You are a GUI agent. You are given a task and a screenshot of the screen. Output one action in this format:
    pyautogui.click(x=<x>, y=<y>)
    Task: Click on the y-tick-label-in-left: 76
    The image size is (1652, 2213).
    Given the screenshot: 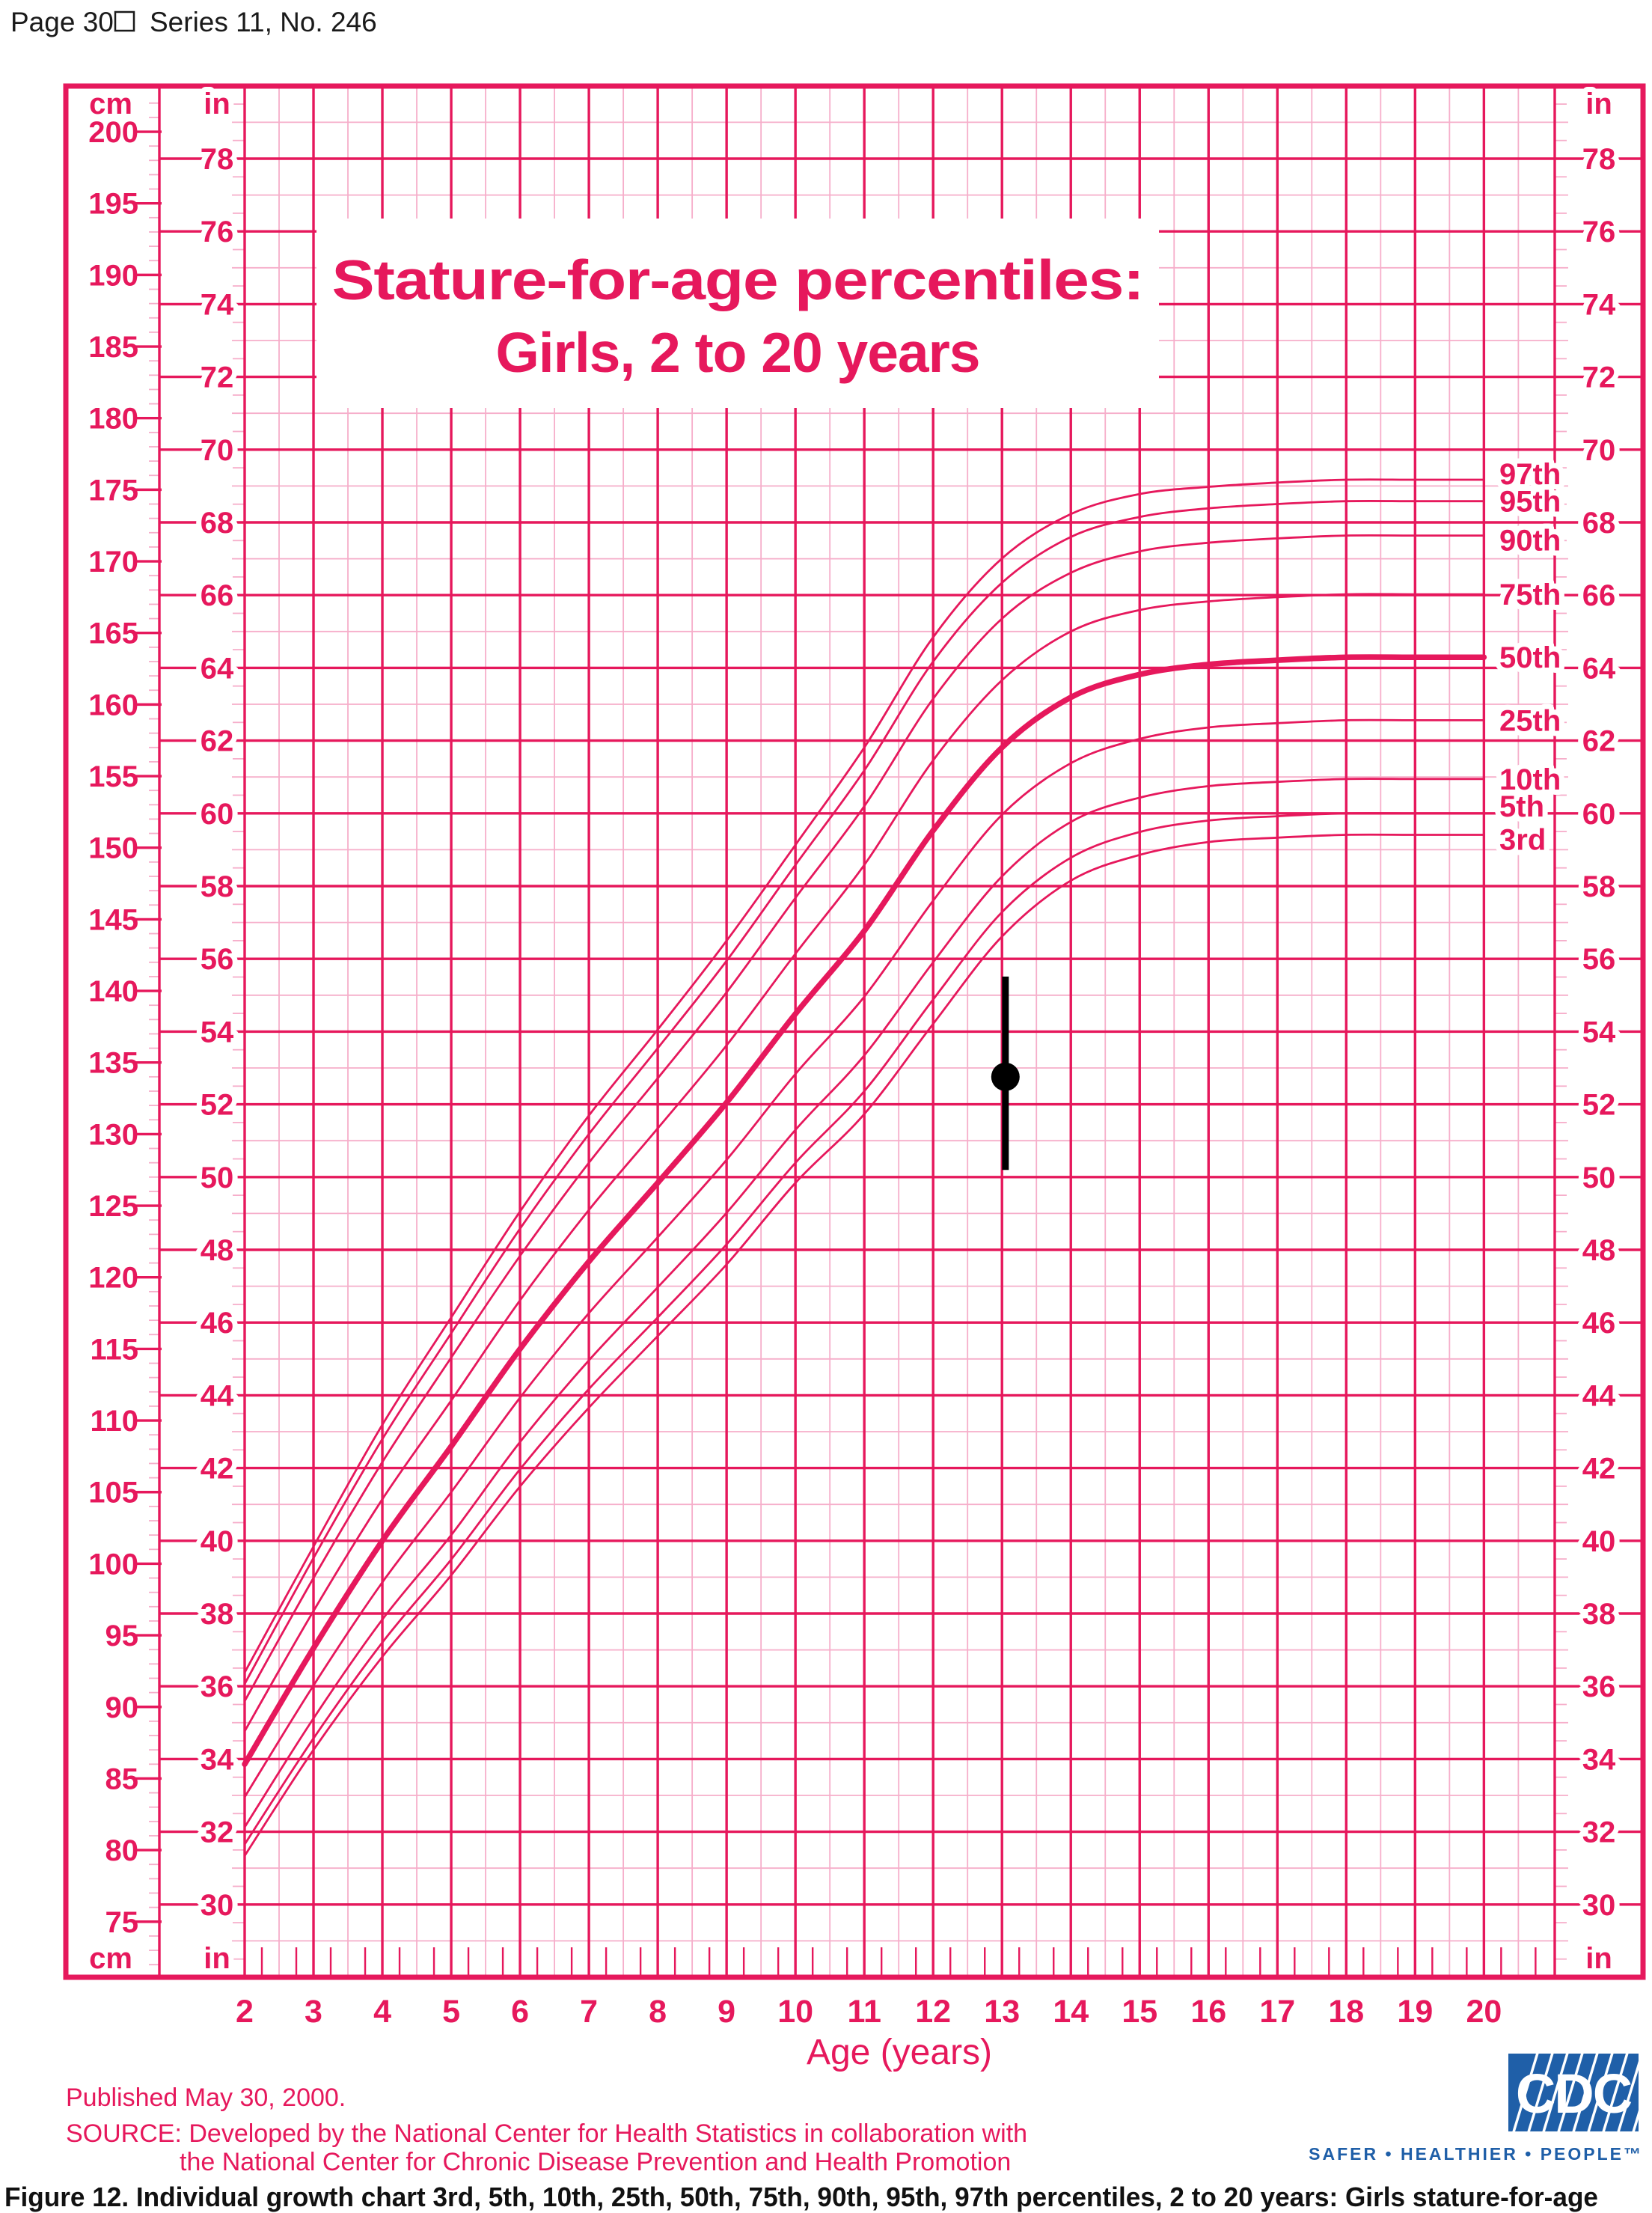 What is the action you would take?
    pyautogui.click(x=217, y=232)
    